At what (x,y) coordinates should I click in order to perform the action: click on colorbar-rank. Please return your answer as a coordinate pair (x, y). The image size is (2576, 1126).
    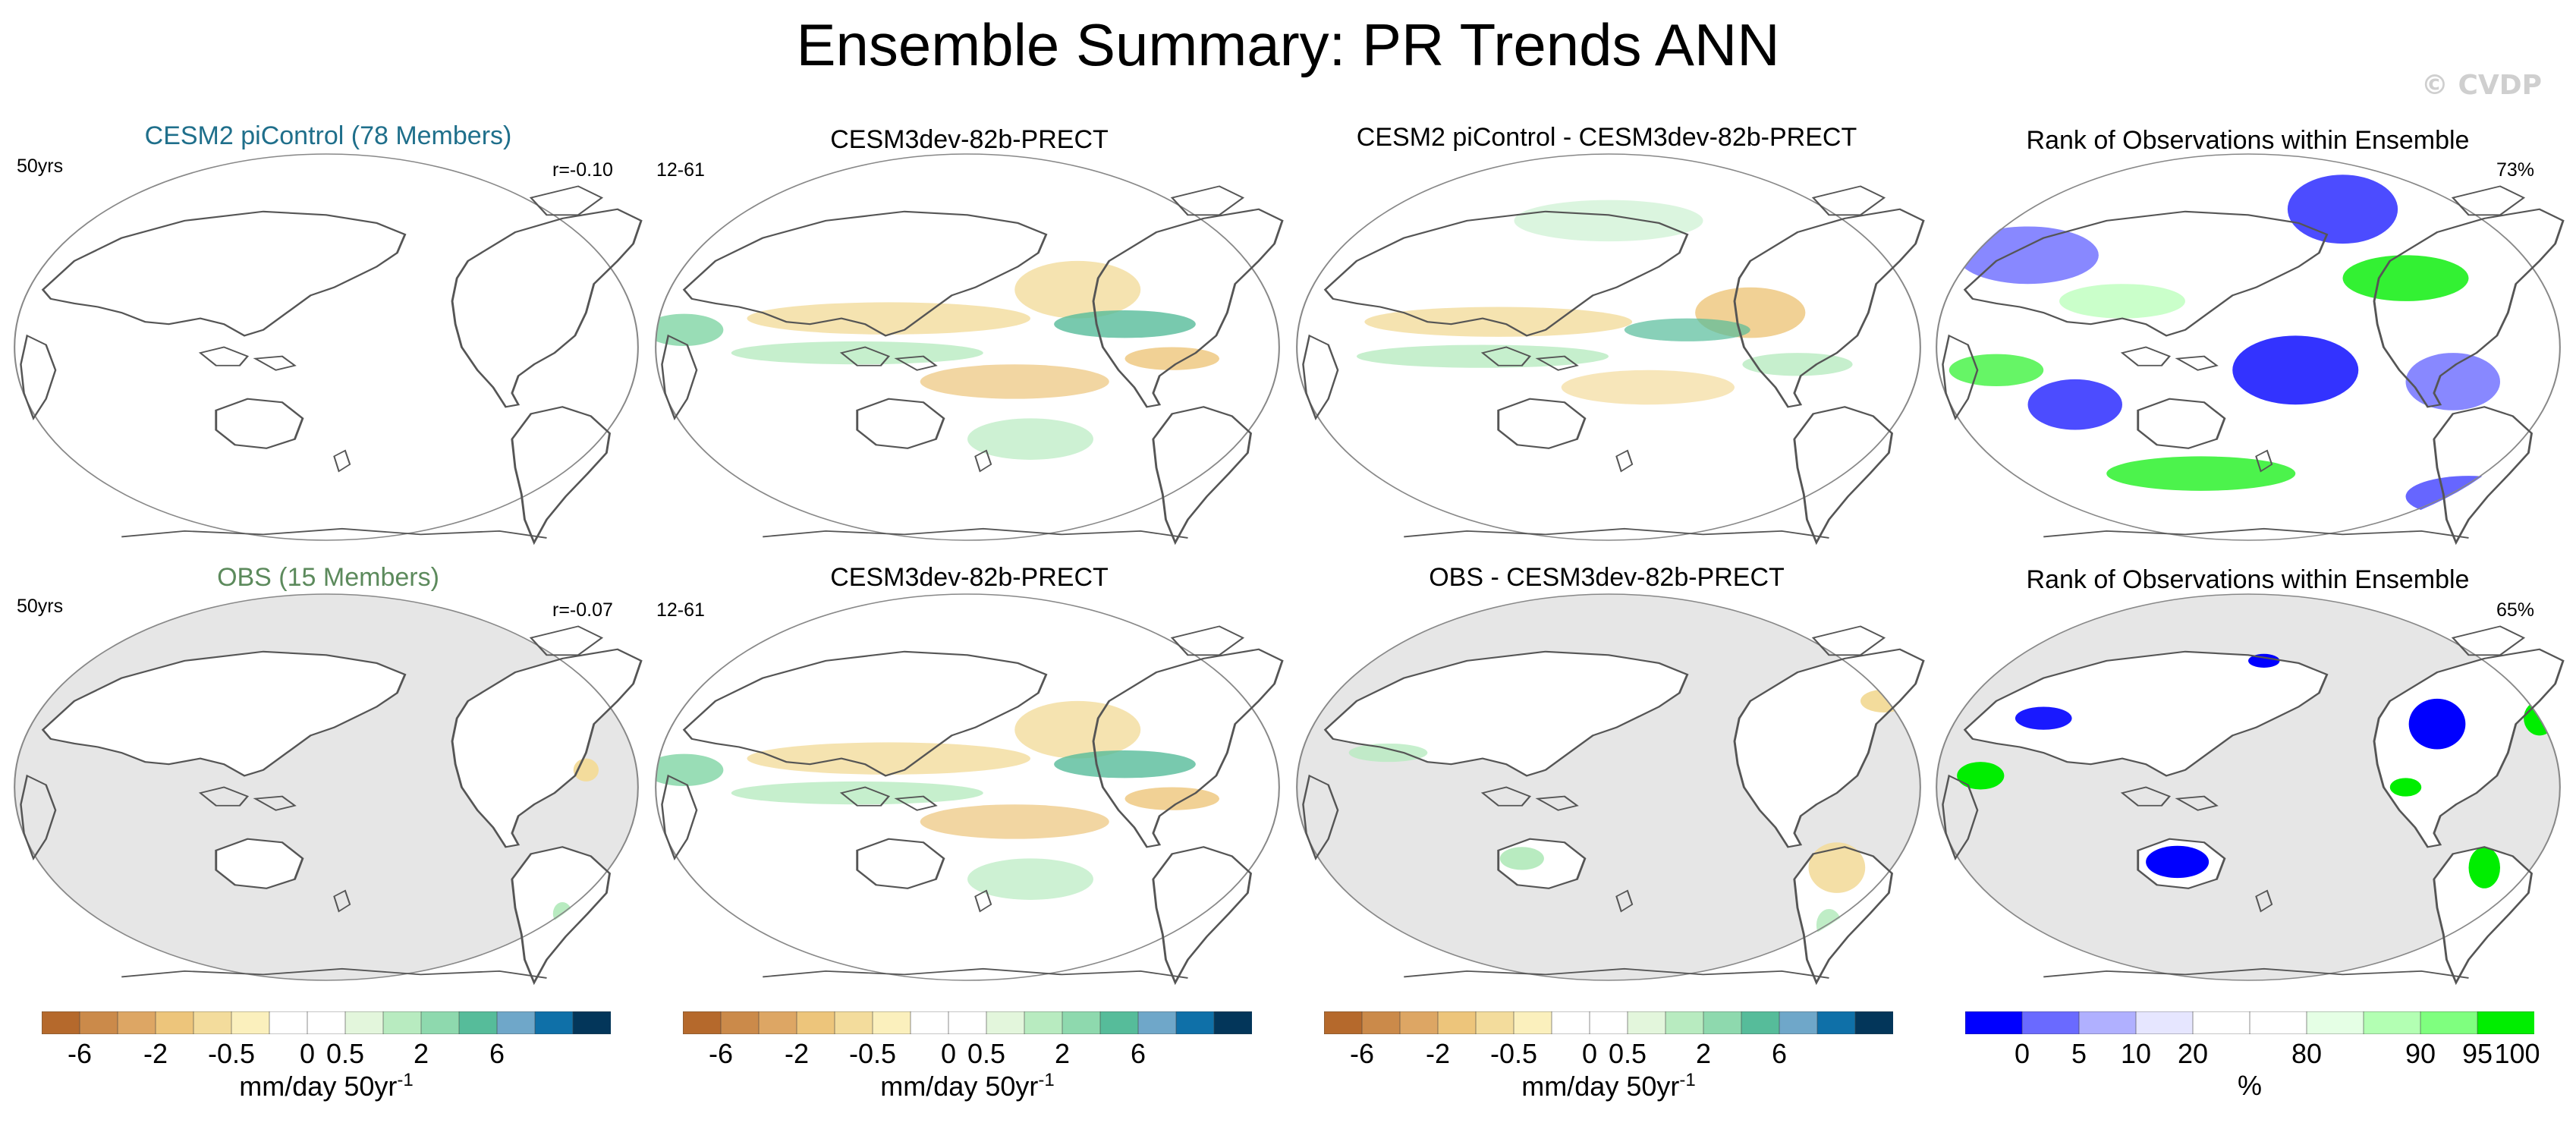
    Looking at the image, I should click on (2249, 1023).